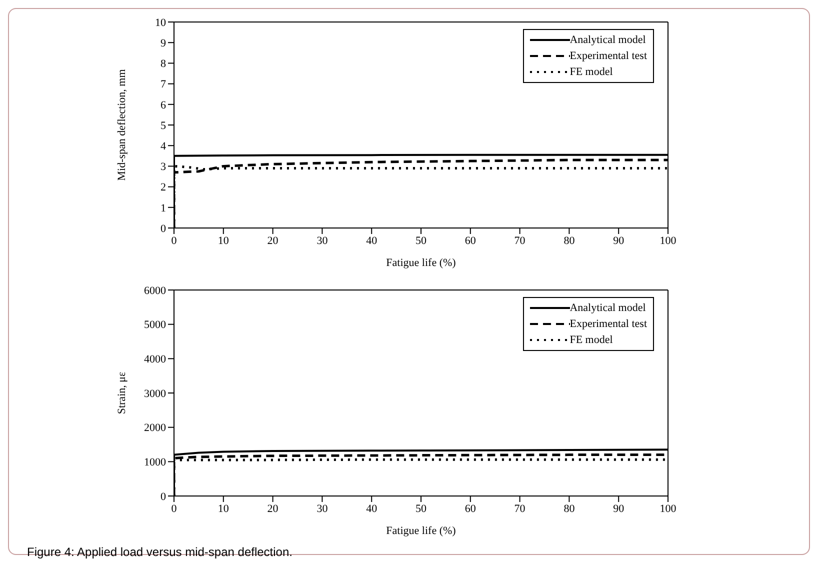 This screenshot has height=562, width=838. Describe the element at coordinates (163, 188) in the screenshot. I see `y-tick-label: 2` at that location.